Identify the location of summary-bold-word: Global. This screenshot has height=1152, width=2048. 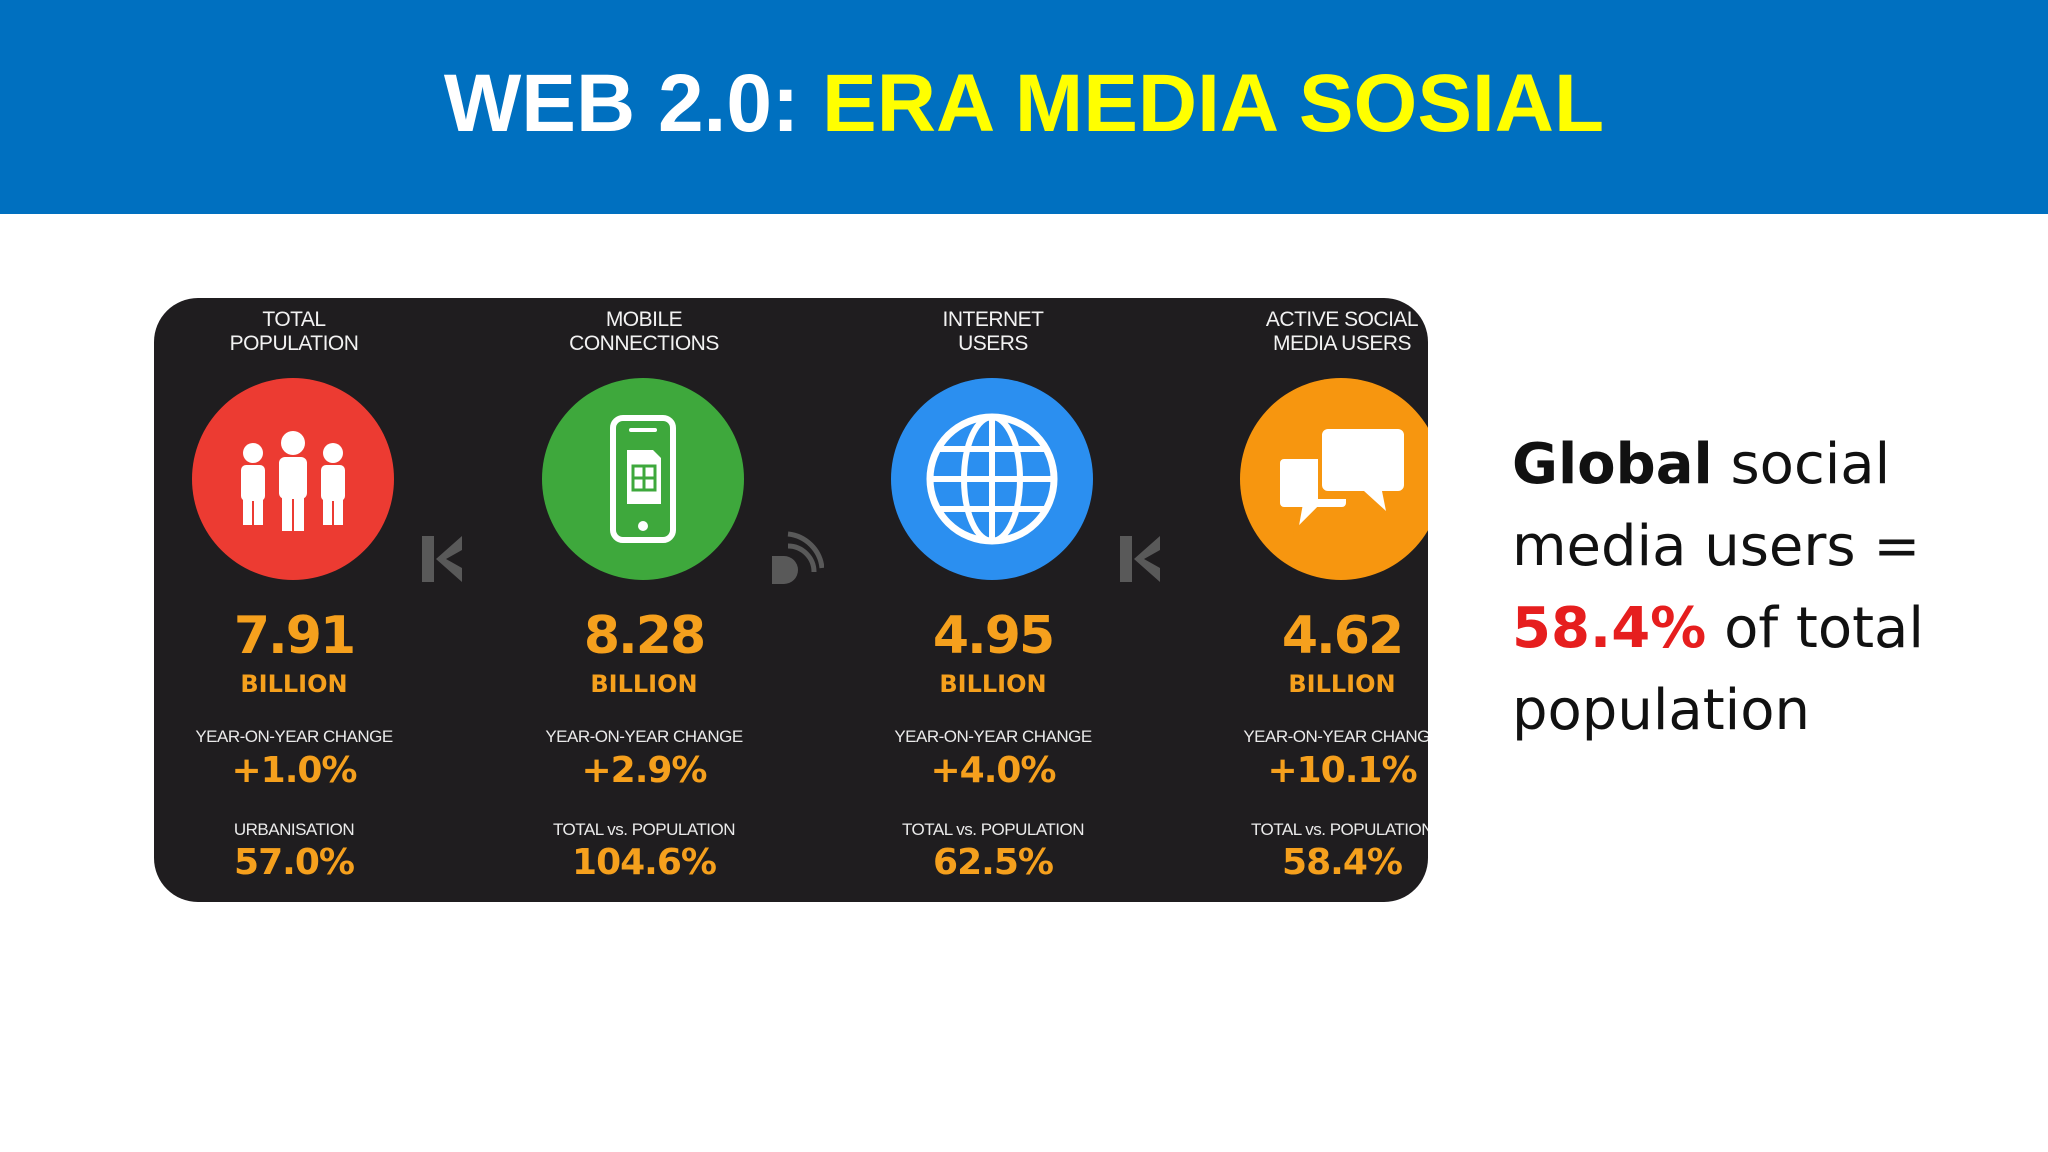
(1612, 464).